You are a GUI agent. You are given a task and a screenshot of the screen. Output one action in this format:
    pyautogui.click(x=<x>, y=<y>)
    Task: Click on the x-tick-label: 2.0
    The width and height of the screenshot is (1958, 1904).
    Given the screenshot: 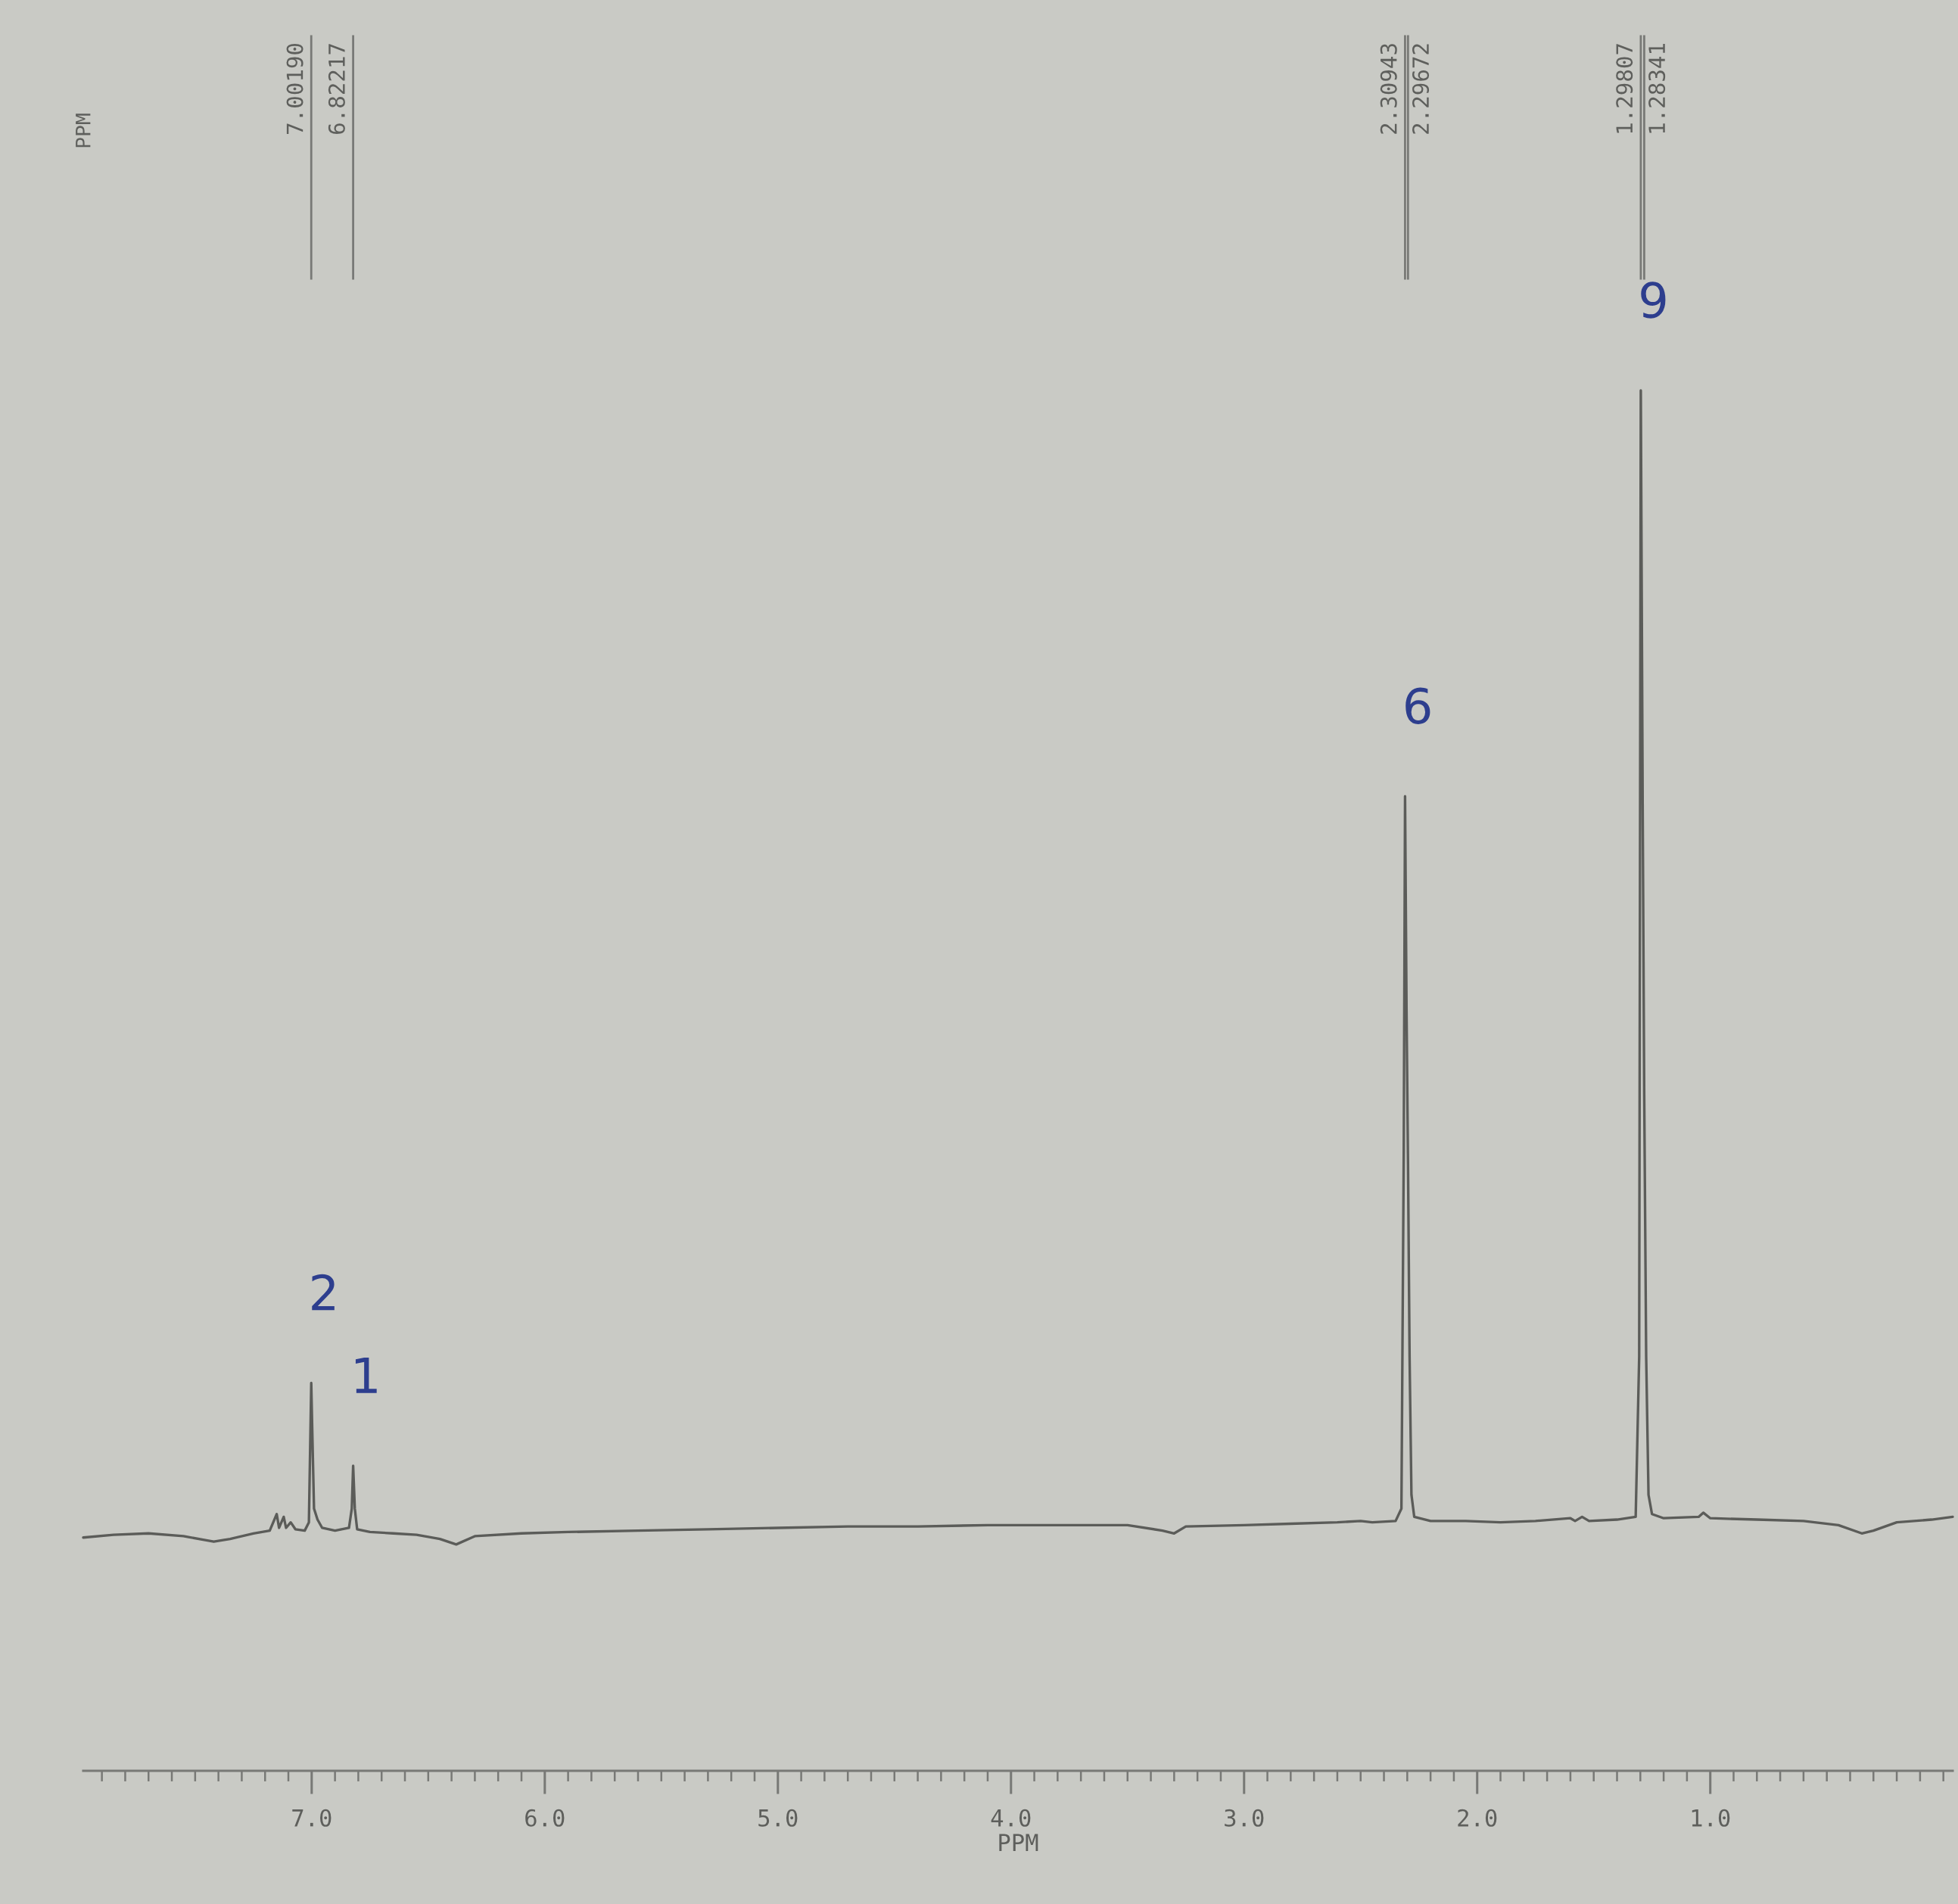 What is the action you would take?
    pyautogui.click(x=1477, y=1818)
    